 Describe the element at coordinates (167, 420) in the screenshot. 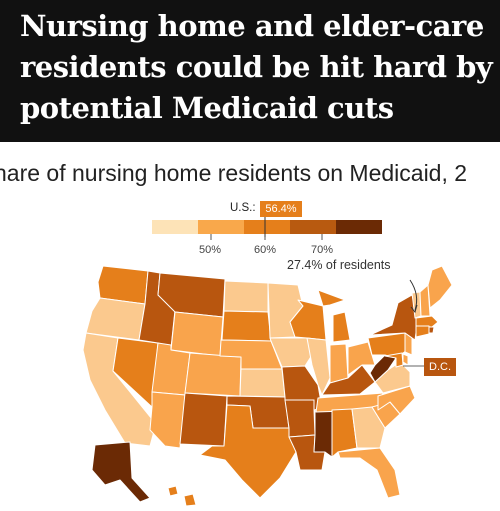

I see `state-arizona` at that location.